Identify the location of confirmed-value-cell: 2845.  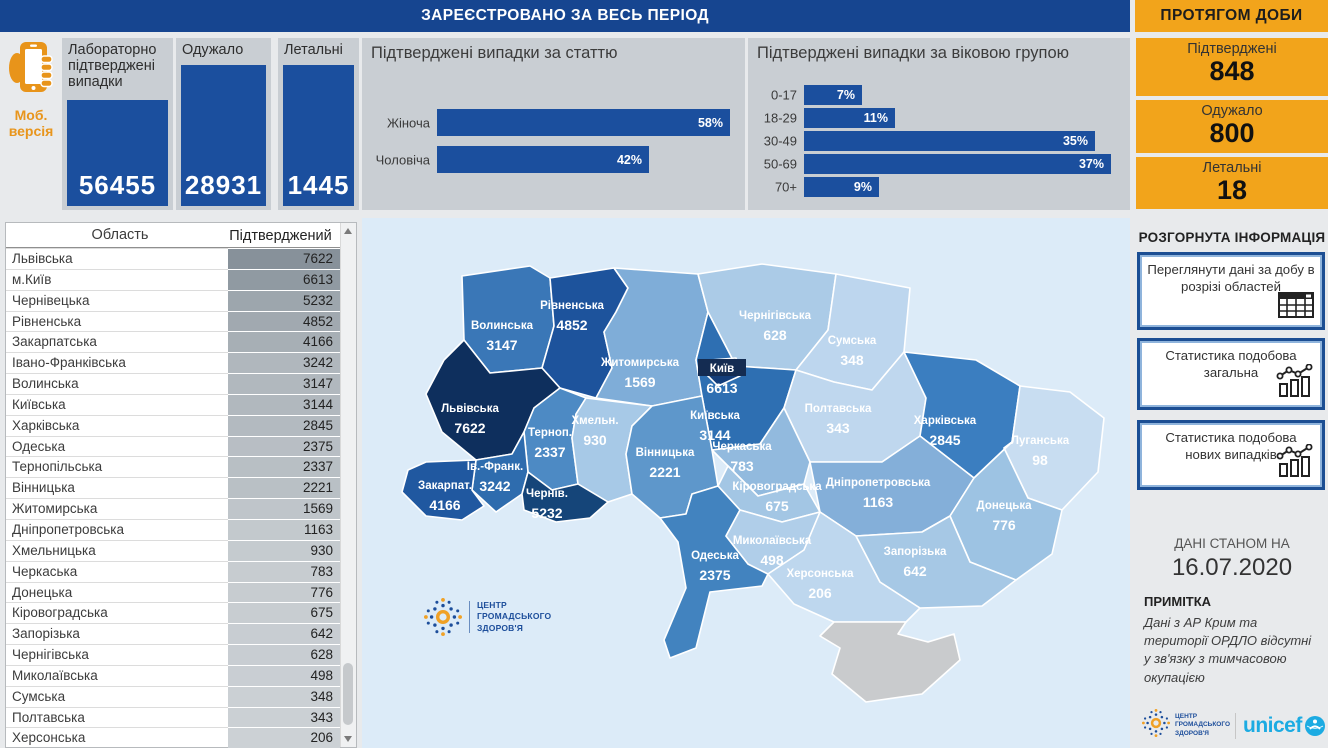
(284, 425).